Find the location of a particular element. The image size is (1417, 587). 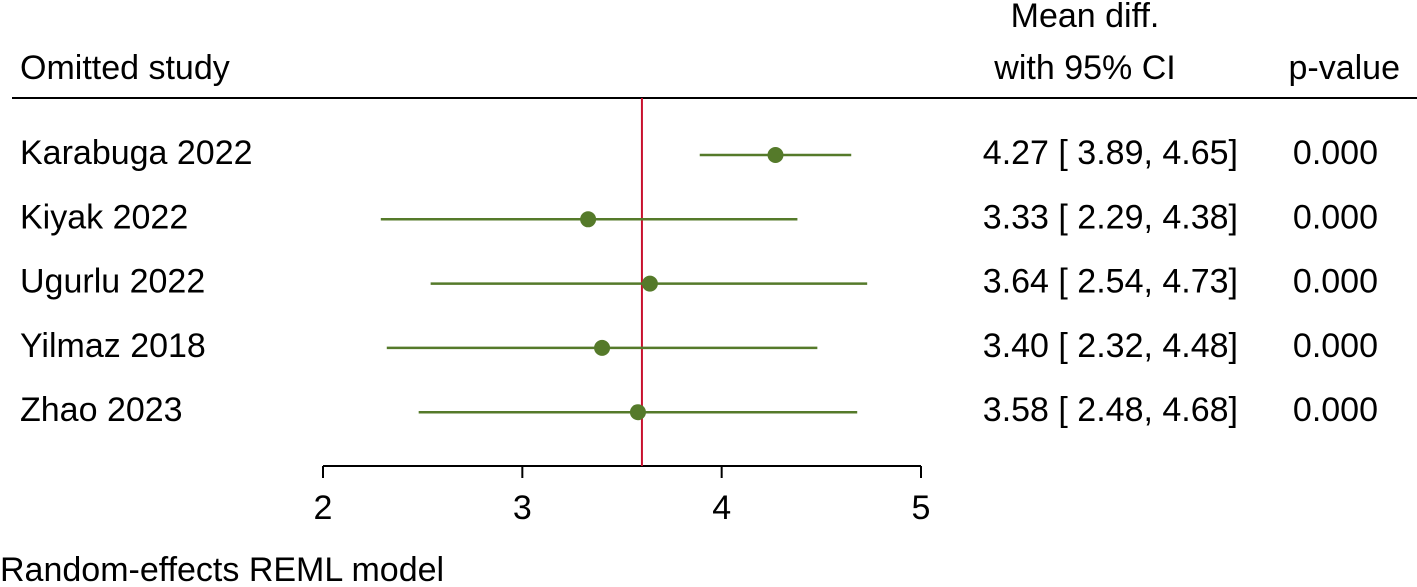

ci-label: 3.58 [ 2.48, 4.68] is located at coordinates (1110, 410).